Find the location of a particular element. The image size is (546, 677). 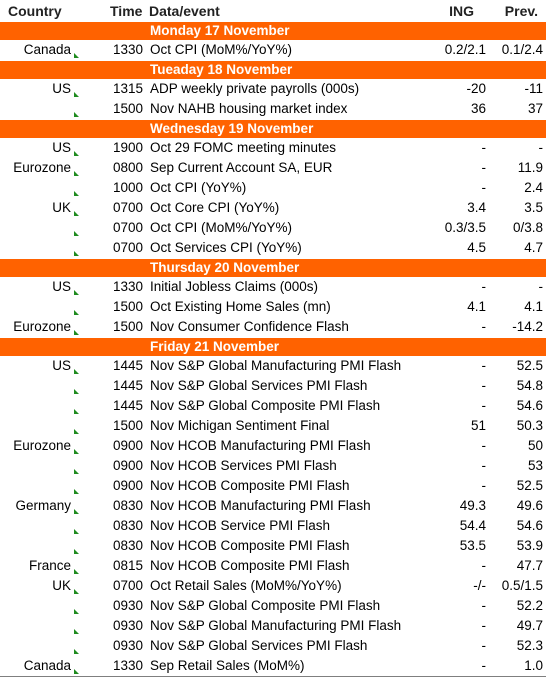

cell-country: UK is located at coordinates (61, 207).